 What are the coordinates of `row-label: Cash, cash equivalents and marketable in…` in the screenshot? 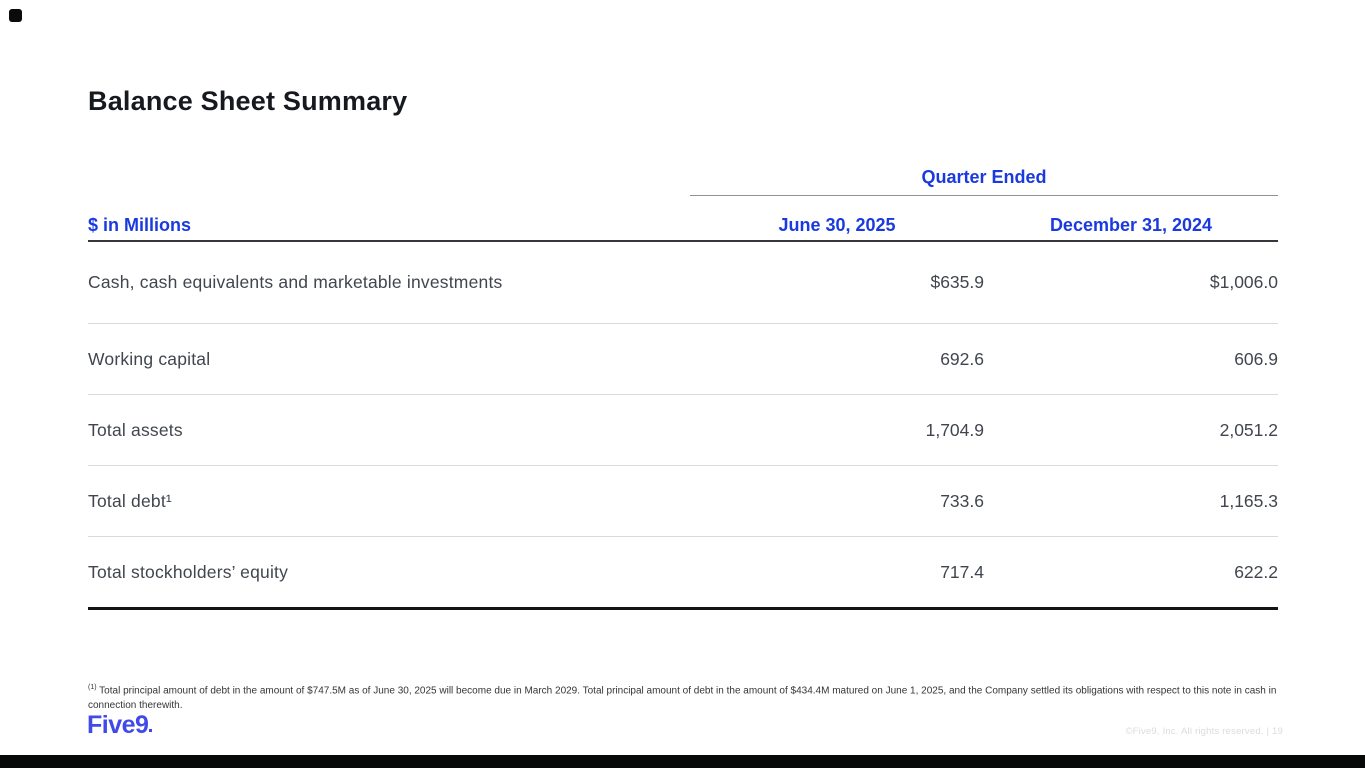 It's located at (295, 282).